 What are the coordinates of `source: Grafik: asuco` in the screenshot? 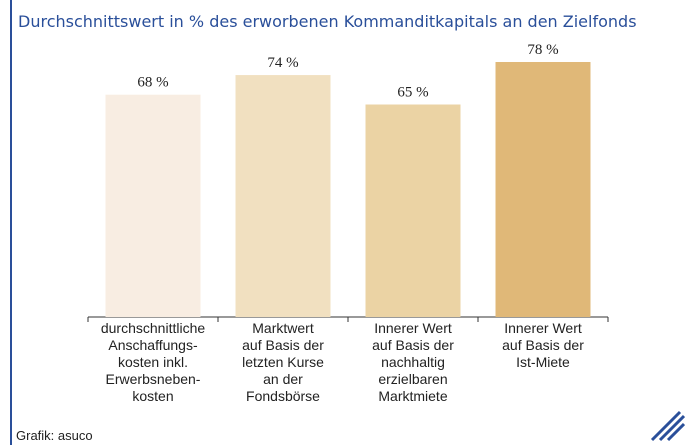 It's located at (54, 435).